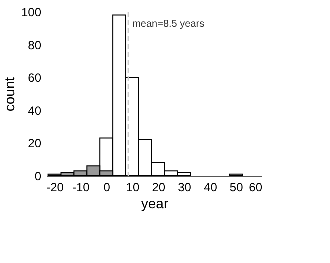 The width and height of the screenshot is (330, 263). Describe the element at coordinates (81, 187) in the screenshot. I see `x-tick-label: -10` at that location.